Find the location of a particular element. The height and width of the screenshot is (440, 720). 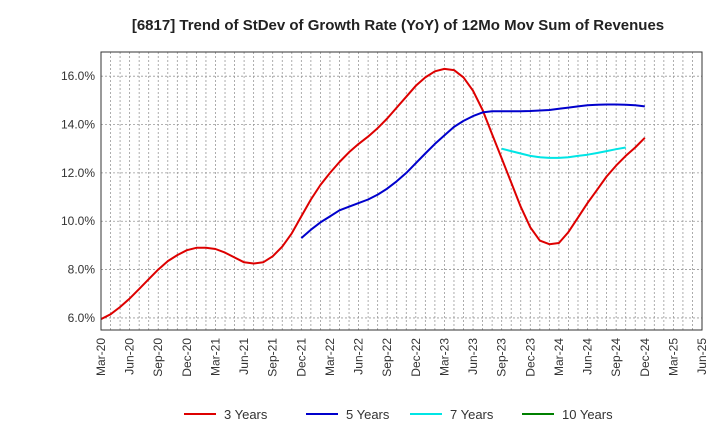

y-tick-label: 10.0% is located at coordinates (78, 221).